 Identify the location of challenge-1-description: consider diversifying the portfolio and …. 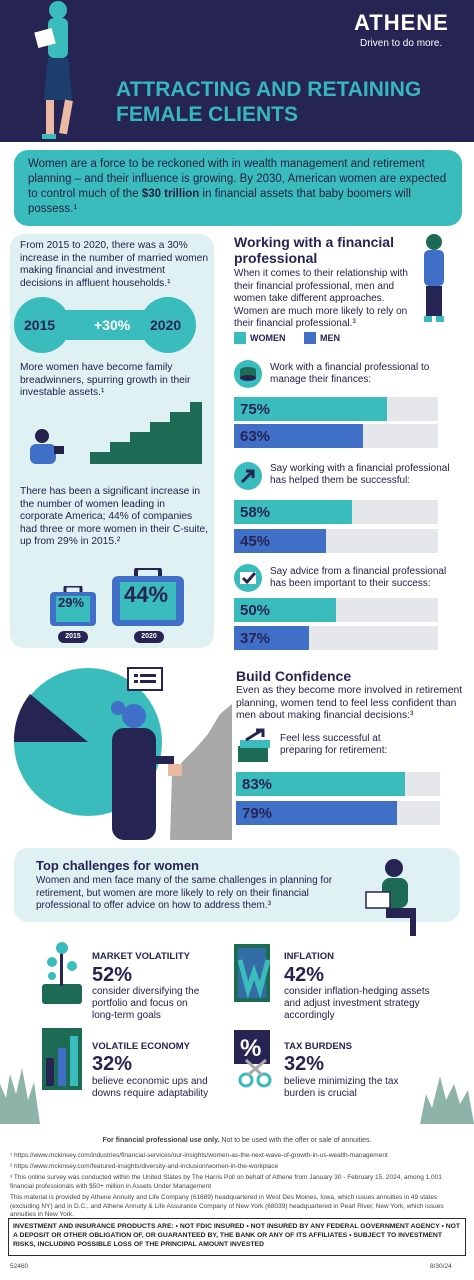
(146, 1003).